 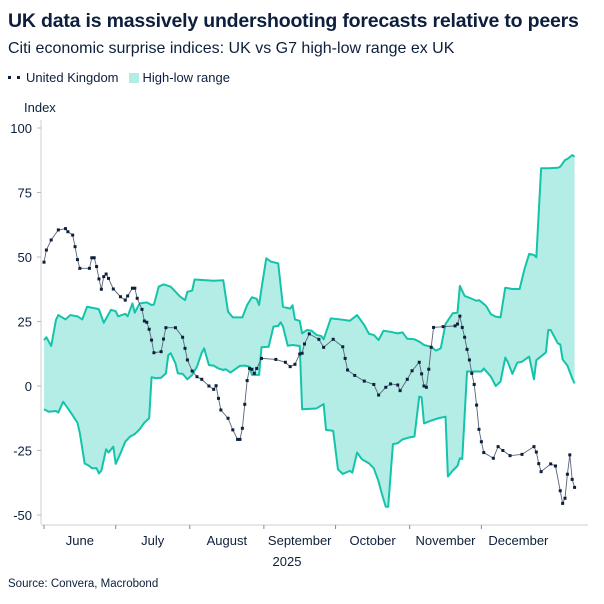 I want to click on y-tick-label: -25, so click(x=22, y=451).